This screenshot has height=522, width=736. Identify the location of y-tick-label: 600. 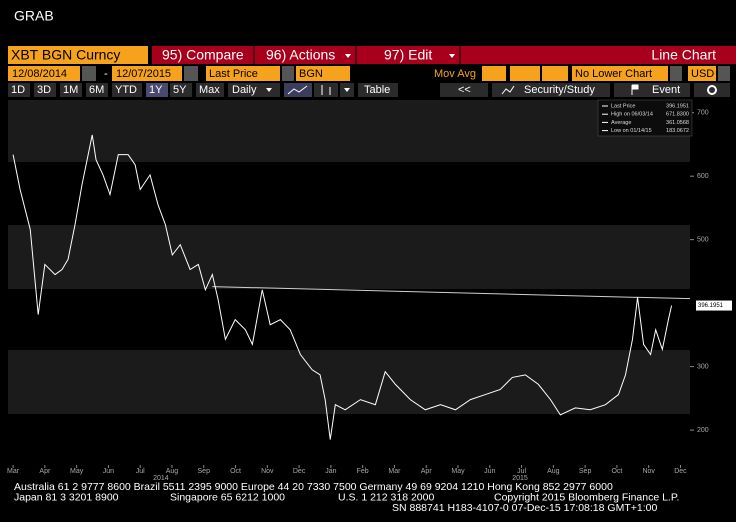
(703, 176).